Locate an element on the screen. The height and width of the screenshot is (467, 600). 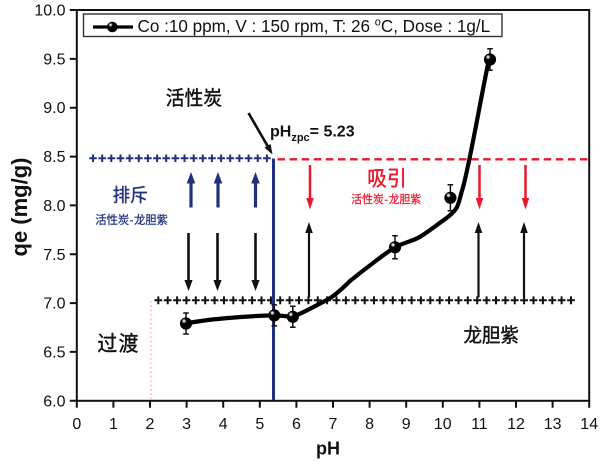
svg-text: 6.0 is located at coordinates (54, 401).